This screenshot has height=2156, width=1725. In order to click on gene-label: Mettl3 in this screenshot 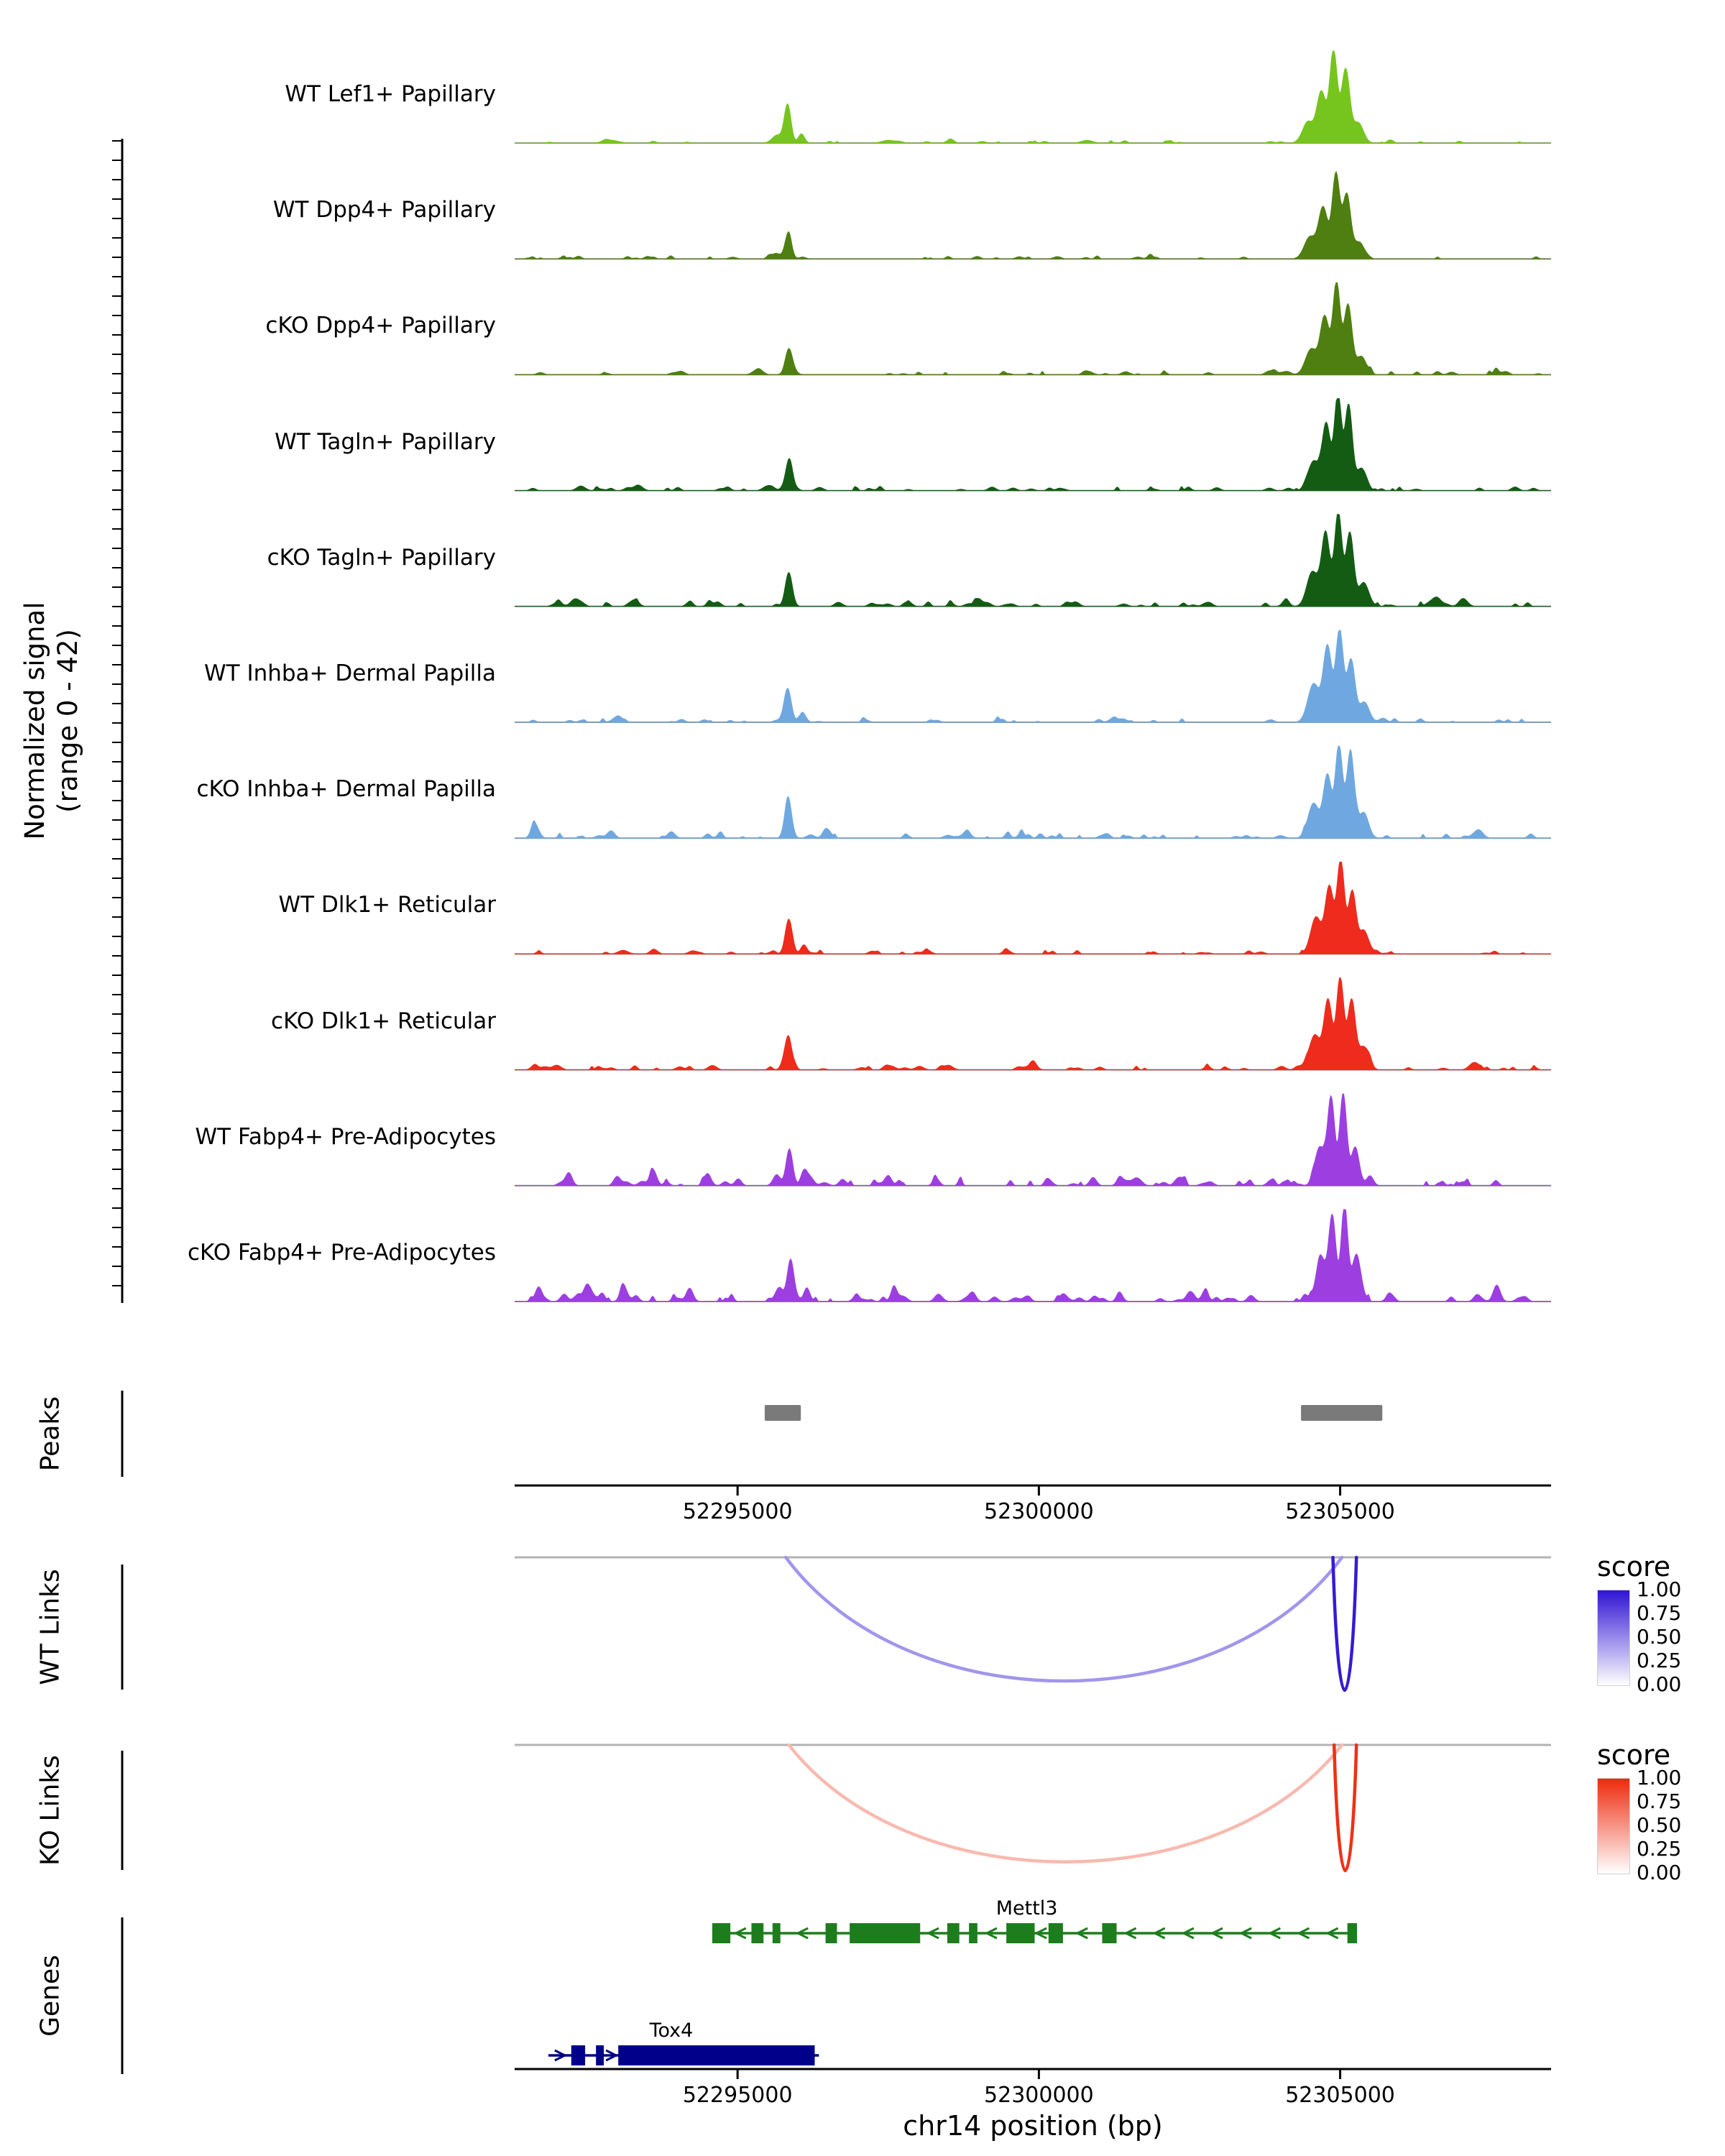, I will do `click(1027, 1909)`.